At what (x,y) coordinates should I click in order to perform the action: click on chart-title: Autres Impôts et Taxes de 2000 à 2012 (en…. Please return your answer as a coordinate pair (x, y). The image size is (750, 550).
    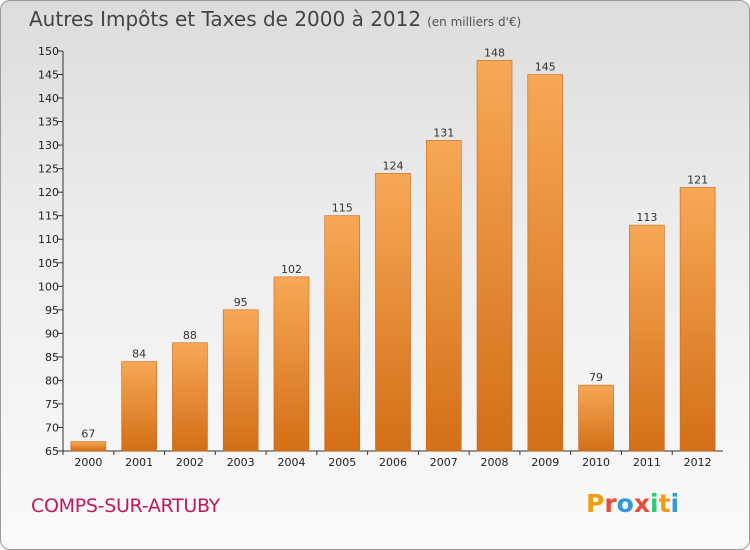
    Looking at the image, I should click on (275, 19).